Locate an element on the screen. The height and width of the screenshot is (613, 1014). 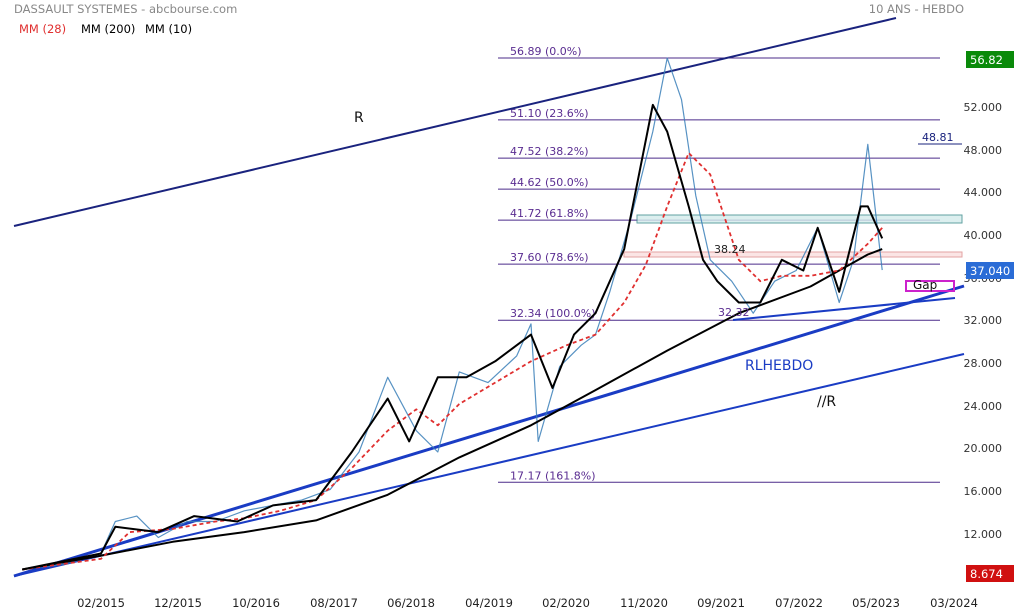
badge-last-label: 37.040 is located at coordinates (990, 271).